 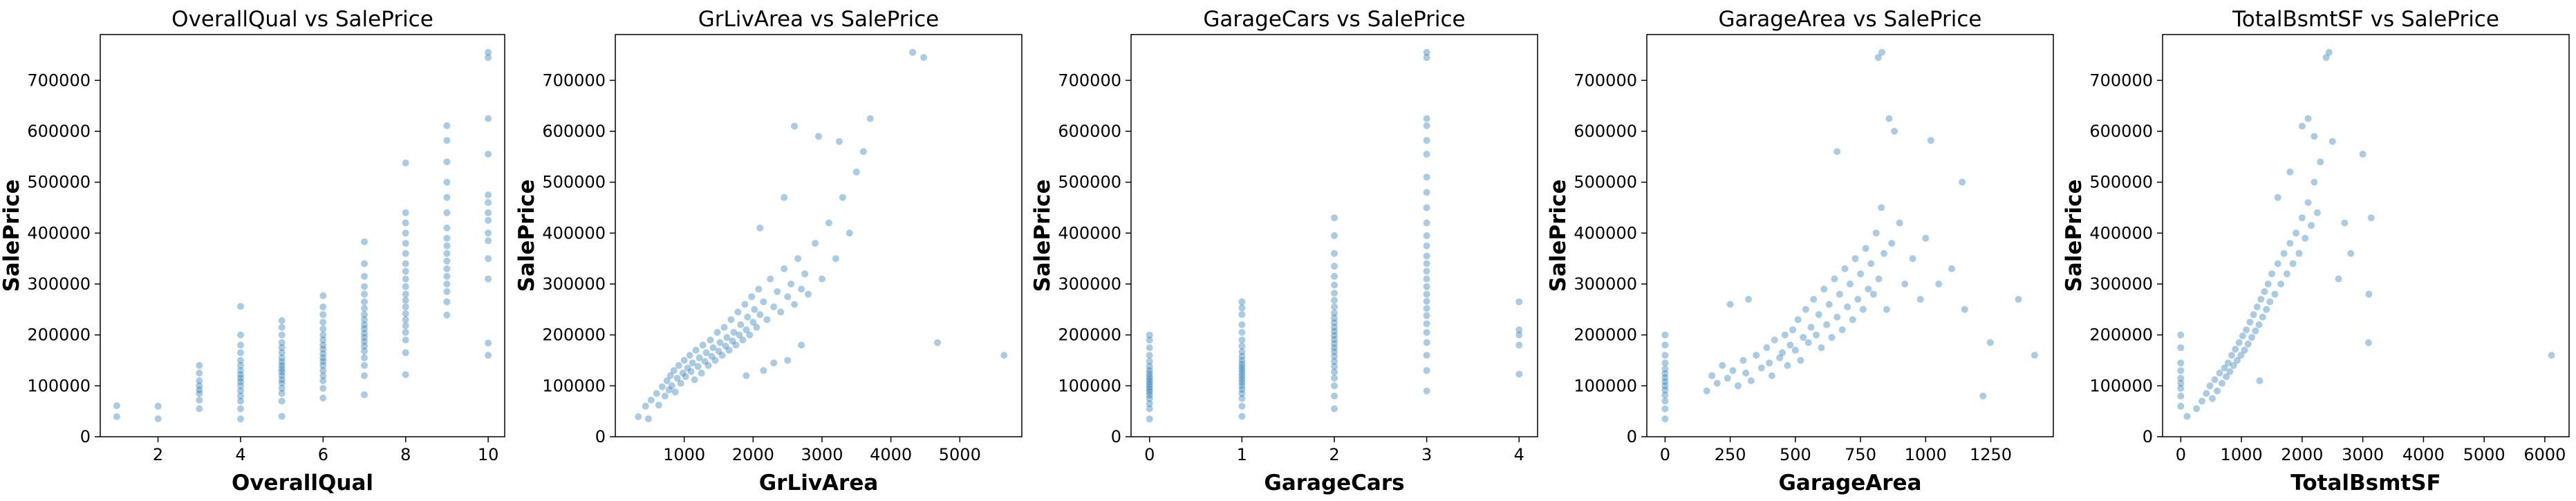 I want to click on x-tick-label: 6, so click(x=323, y=454).